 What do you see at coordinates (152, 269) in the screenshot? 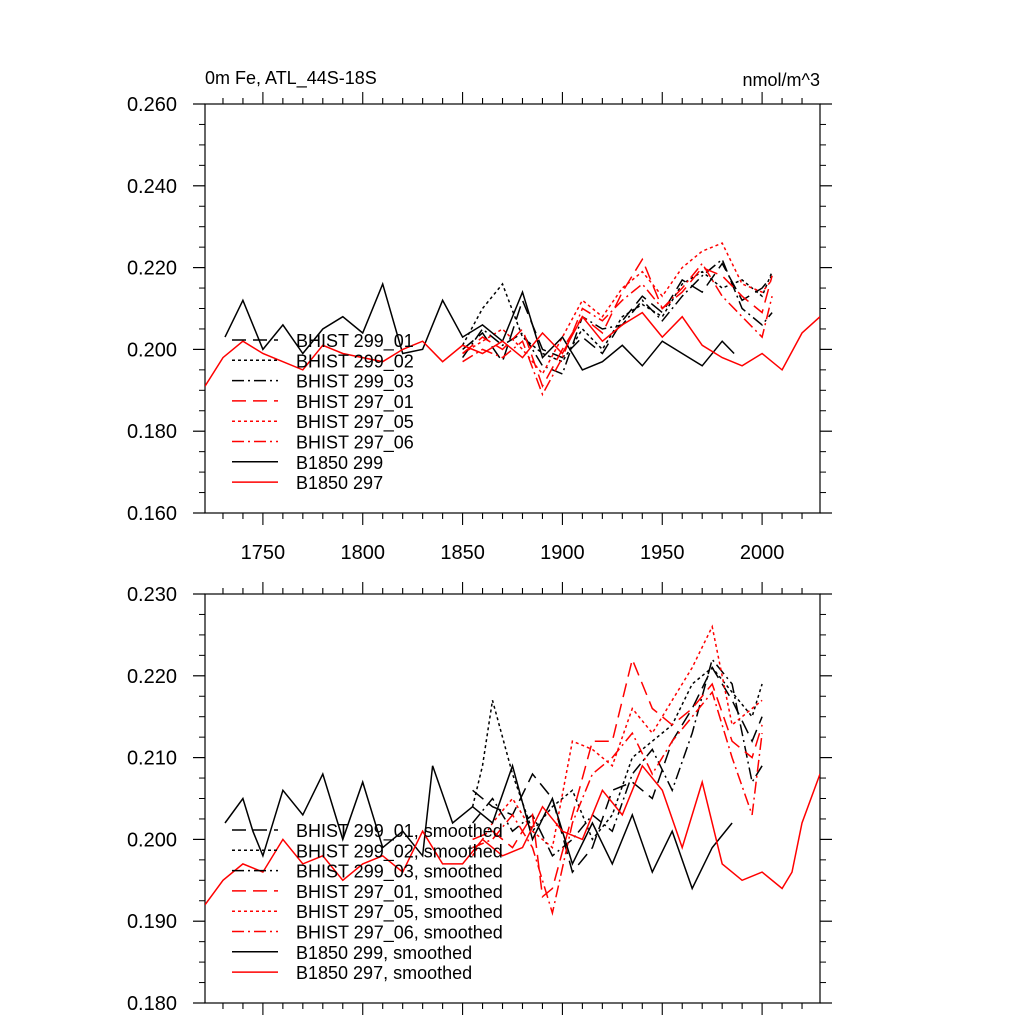
I see `top-y-tick-label: 0.220` at bounding box center [152, 269].